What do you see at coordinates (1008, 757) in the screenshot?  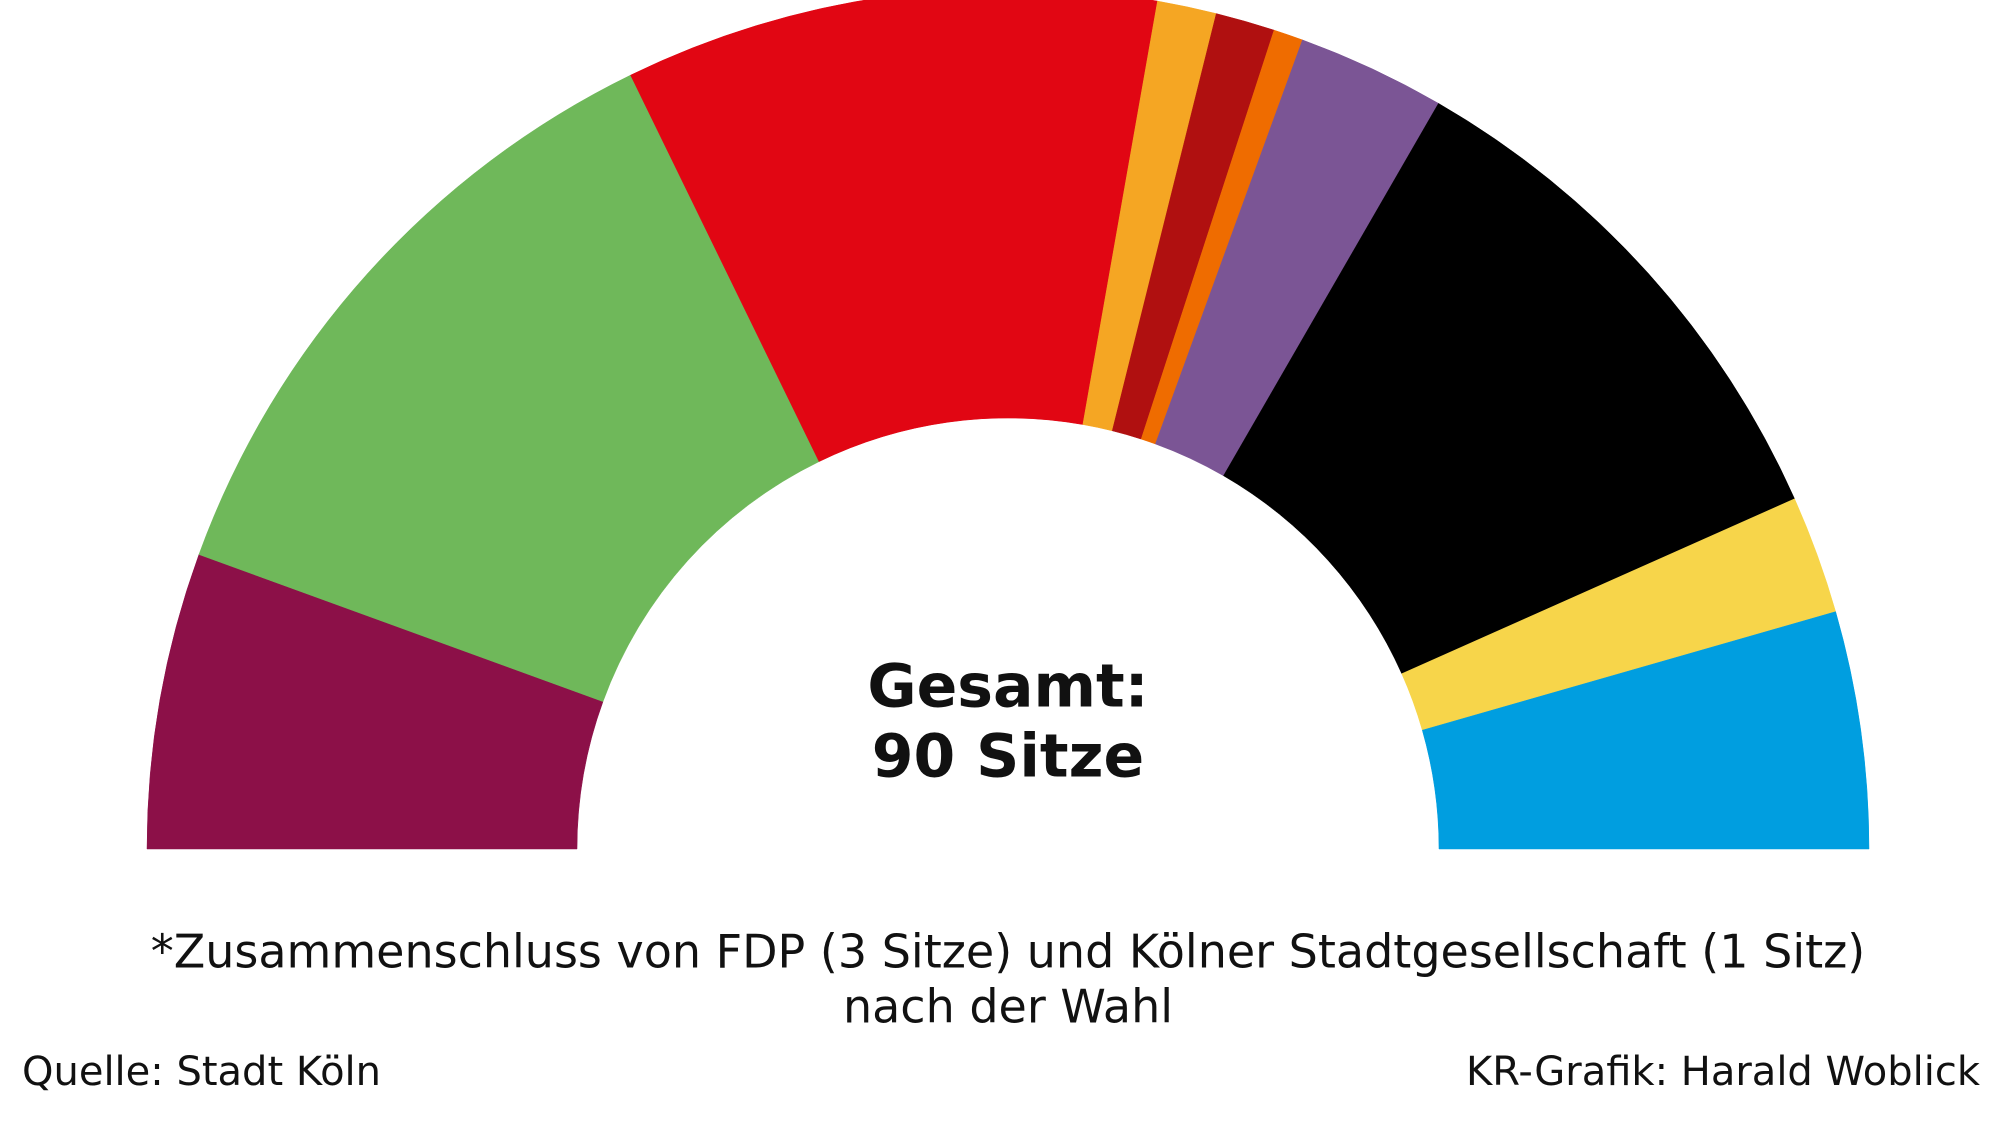 I see `center-value: 90 Sitze` at bounding box center [1008, 757].